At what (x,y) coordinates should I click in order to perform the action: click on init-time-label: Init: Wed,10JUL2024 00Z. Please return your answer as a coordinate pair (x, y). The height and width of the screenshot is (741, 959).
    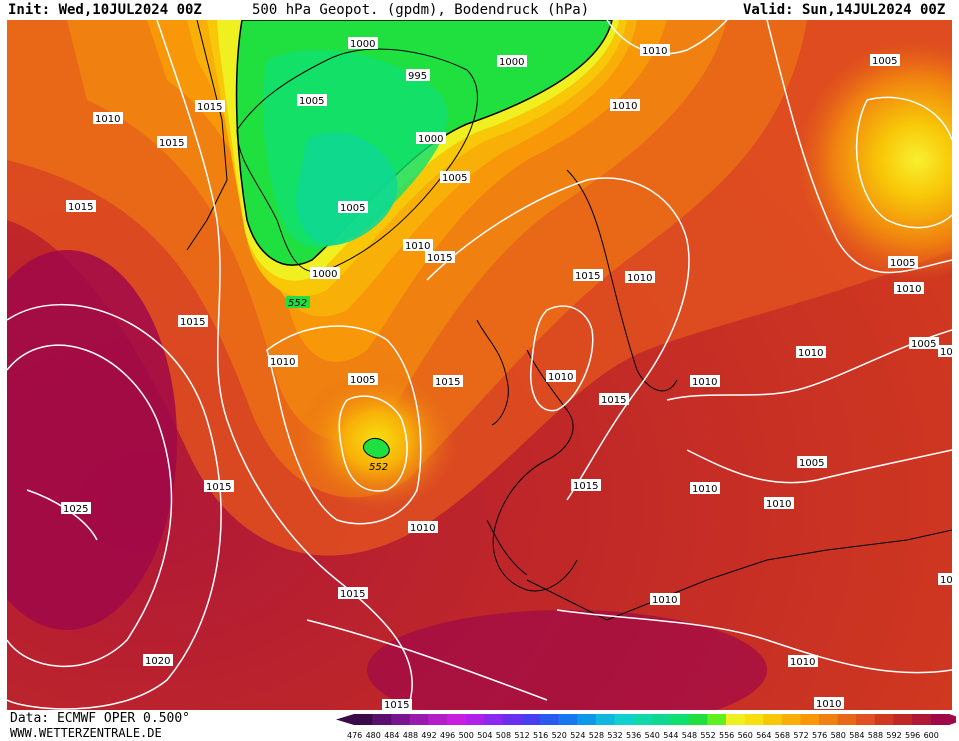
    Looking at the image, I should click on (105, 10).